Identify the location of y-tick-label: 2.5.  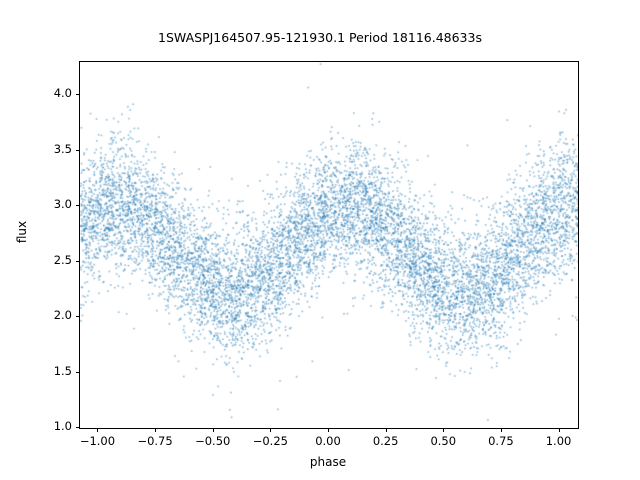
(62, 259).